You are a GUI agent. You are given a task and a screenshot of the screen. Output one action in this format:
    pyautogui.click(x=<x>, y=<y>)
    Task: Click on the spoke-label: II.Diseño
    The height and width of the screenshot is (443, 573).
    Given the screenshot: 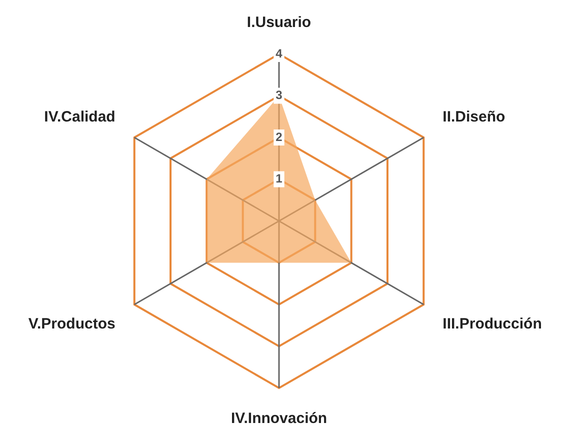 What is the action you would take?
    pyautogui.click(x=474, y=117)
    